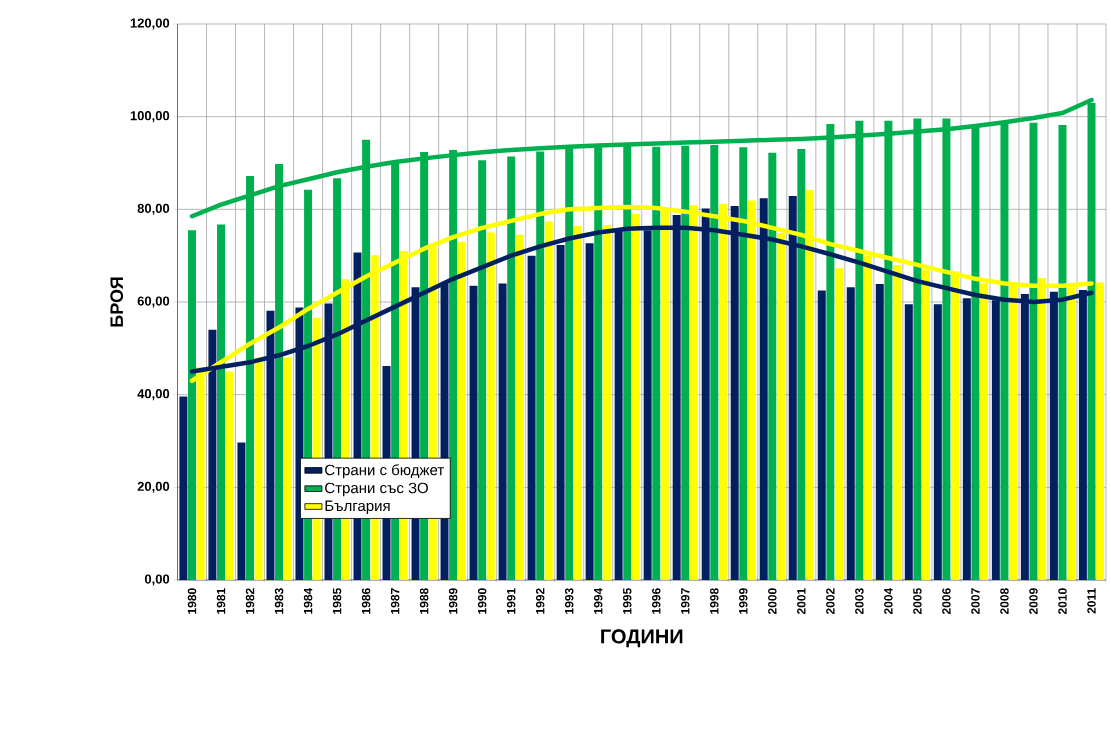  What do you see at coordinates (366, 601) in the screenshot?
I see `x-tick-label: 1986` at bounding box center [366, 601].